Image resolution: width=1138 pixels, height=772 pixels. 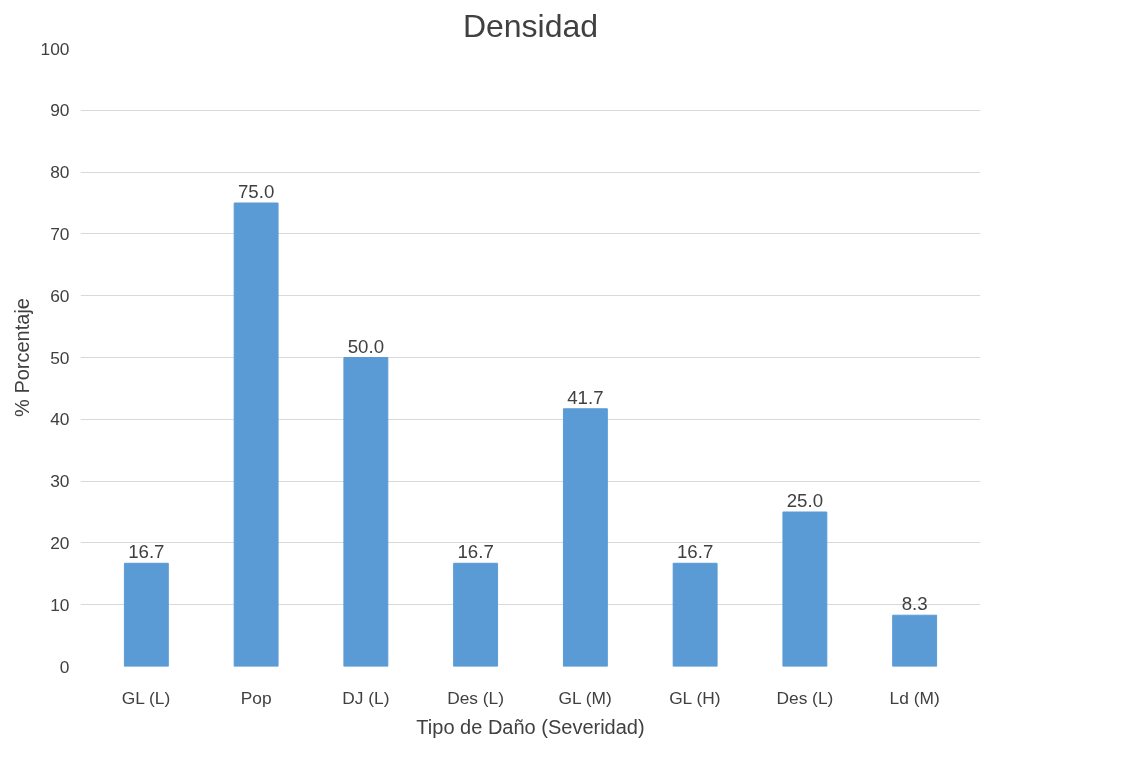 I want to click on y-tick-label: 30, so click(x=60, y=481).